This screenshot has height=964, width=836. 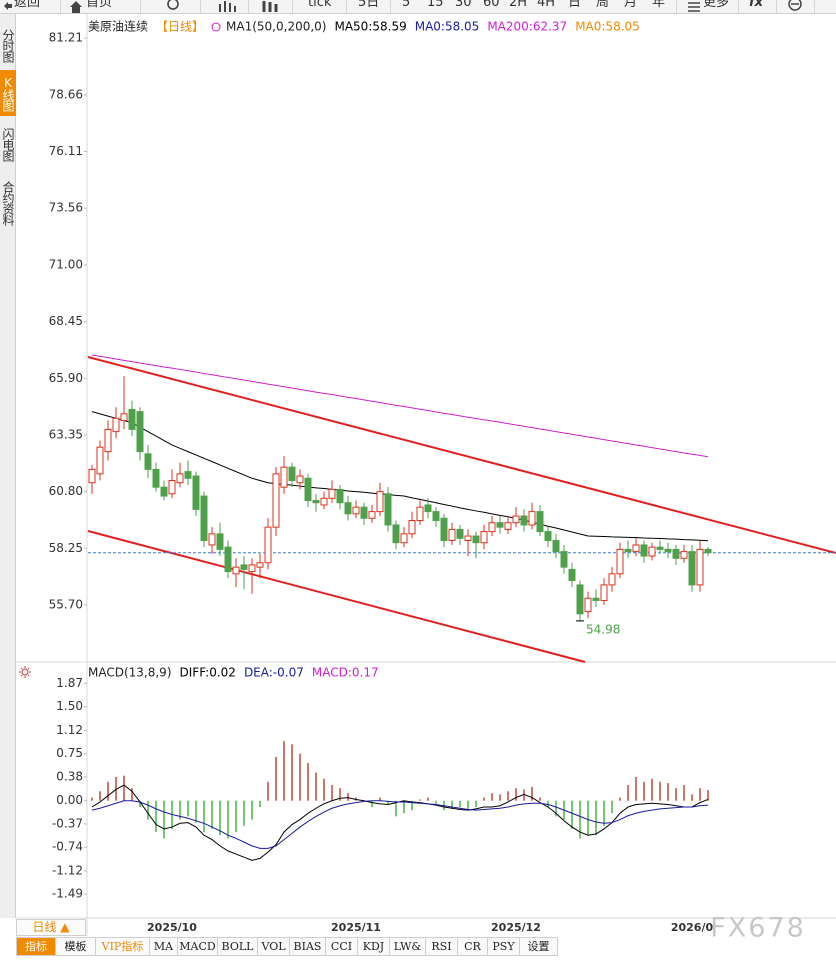 I want to click on toolbar-button: 4H, so click(x=546, y=5).